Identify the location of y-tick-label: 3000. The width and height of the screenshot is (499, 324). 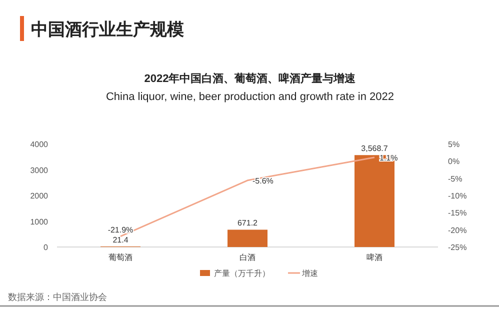
(39, 170).